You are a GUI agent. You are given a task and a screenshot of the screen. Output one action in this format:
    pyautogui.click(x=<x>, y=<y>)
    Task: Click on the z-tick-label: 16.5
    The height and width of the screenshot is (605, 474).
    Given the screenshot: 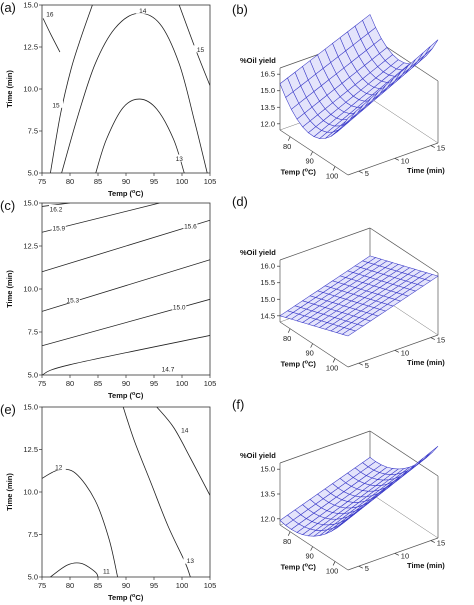 What is the action you would take?
    pyautogui.click(x=267, y=74)
    